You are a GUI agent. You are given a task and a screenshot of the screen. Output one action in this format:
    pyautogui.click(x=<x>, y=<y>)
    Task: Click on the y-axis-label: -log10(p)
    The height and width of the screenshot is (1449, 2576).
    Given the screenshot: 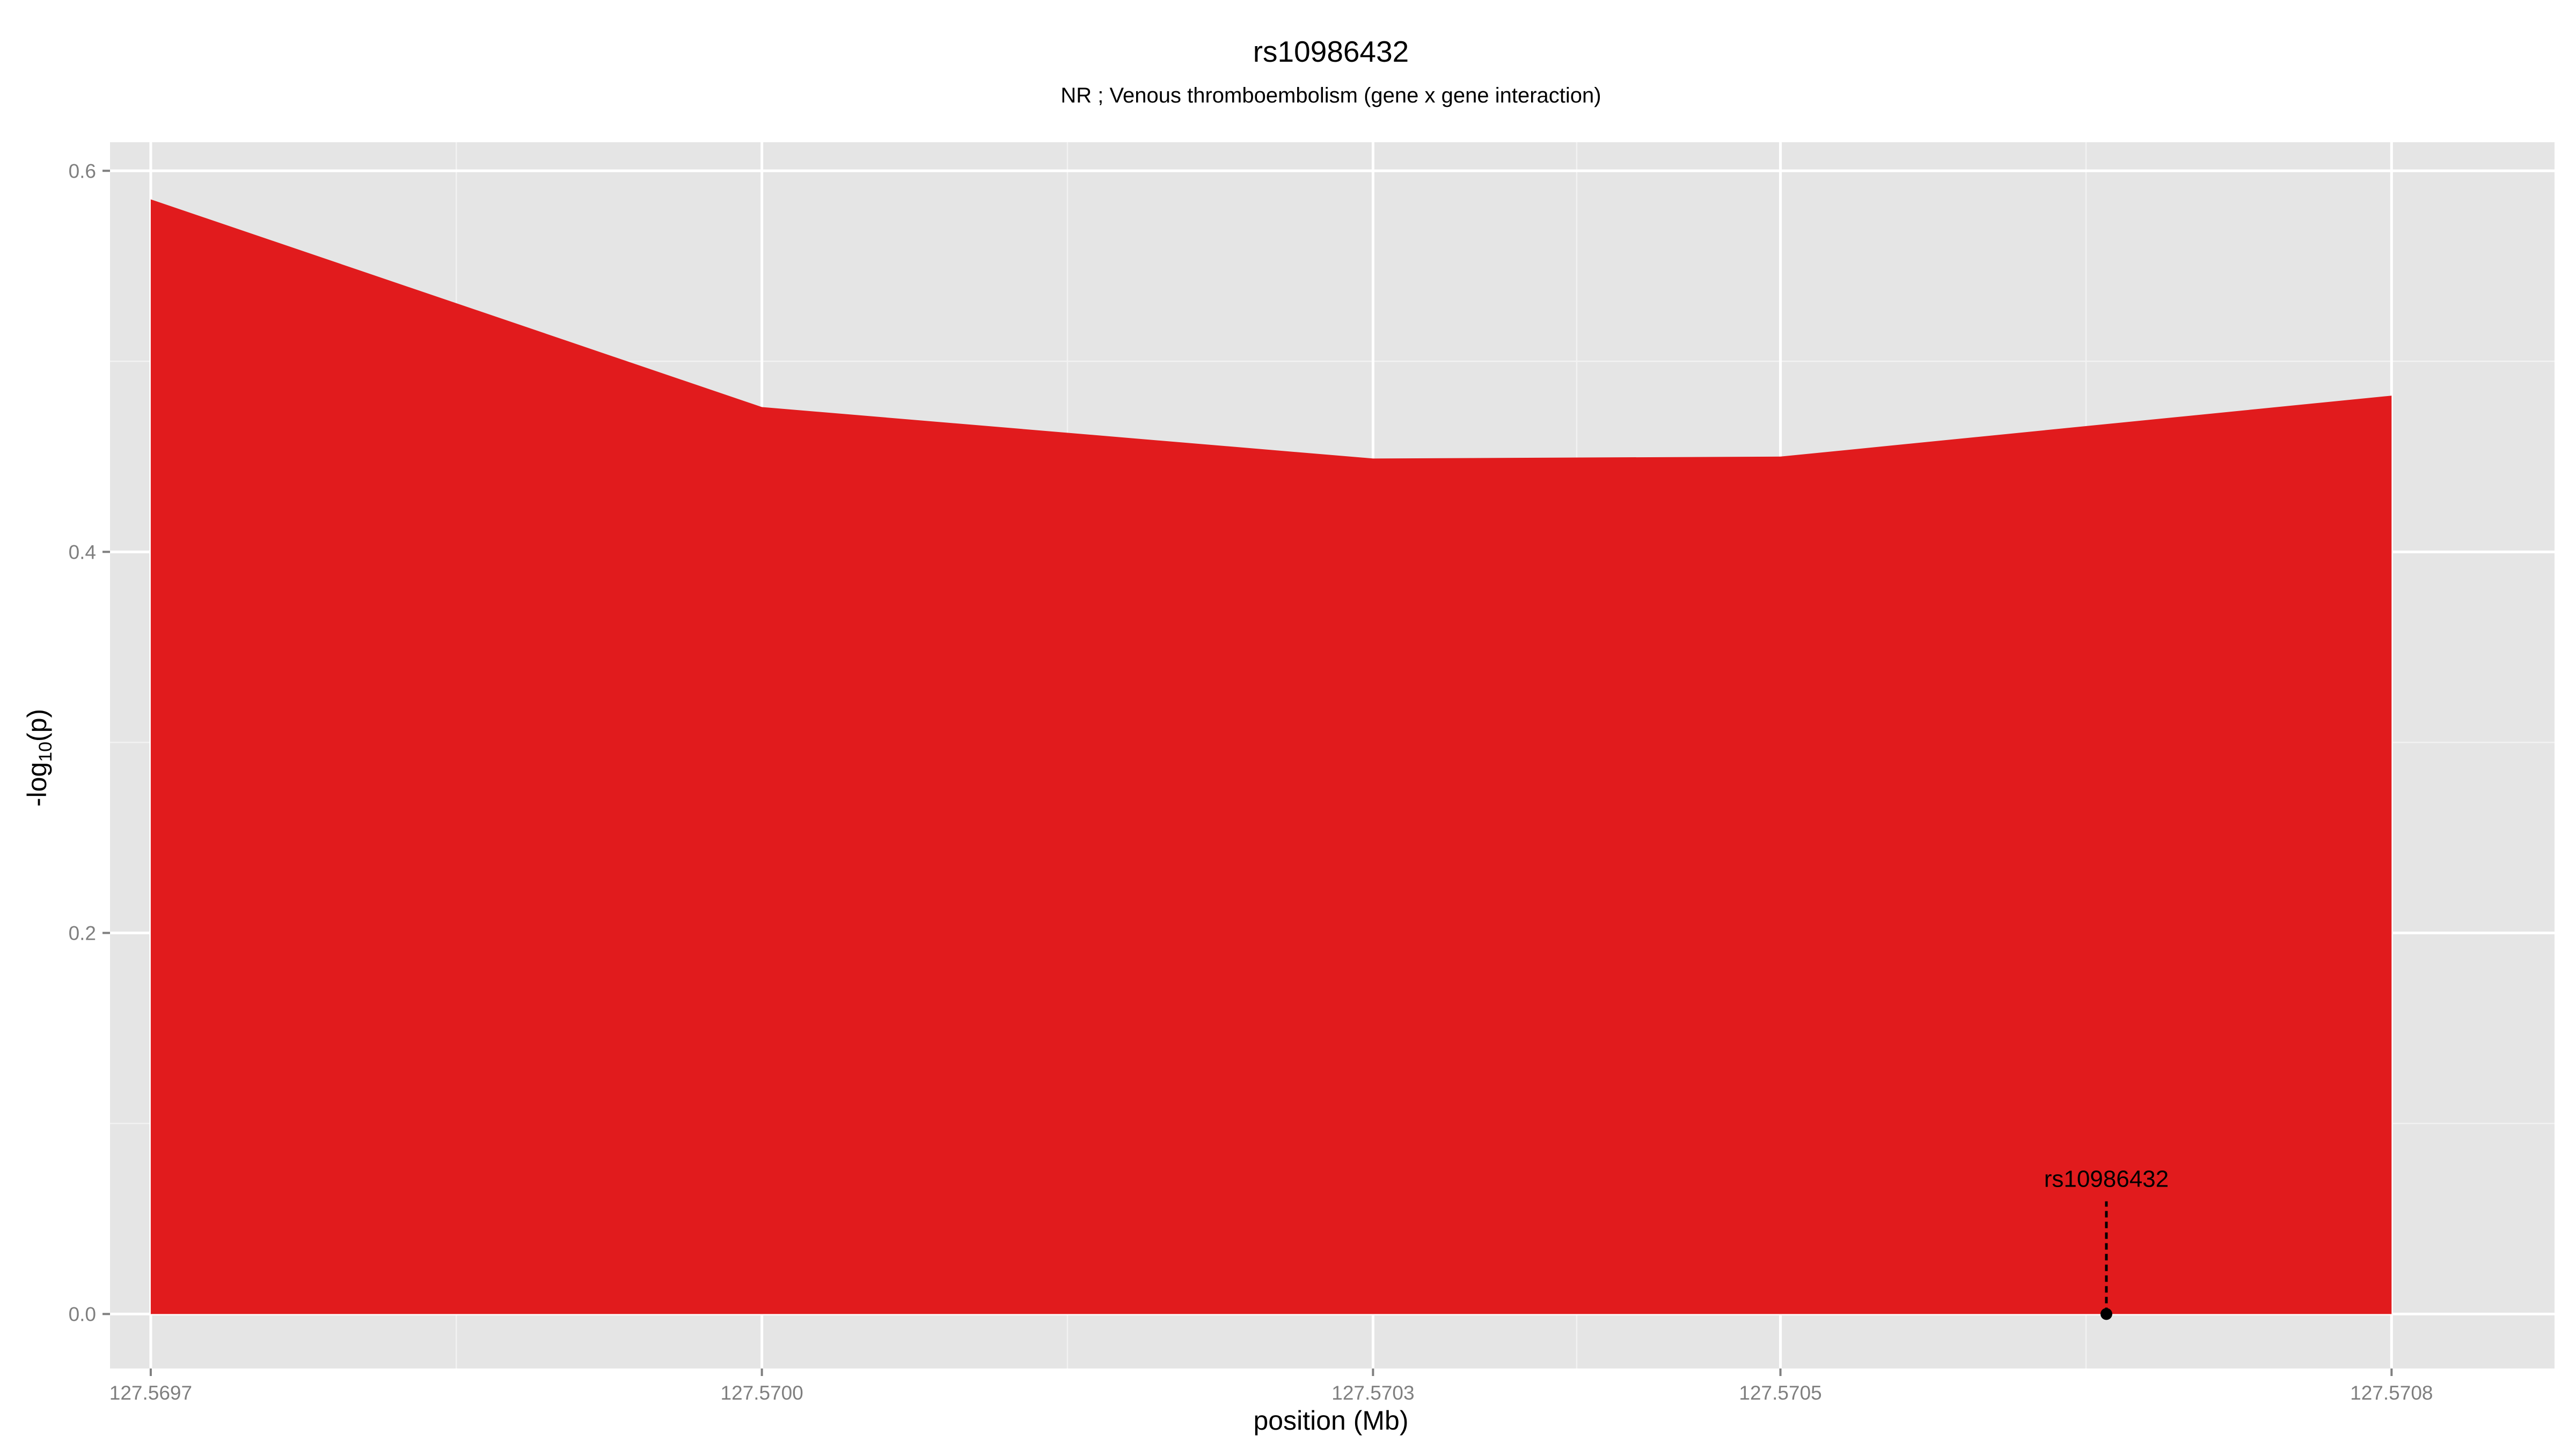 What is the action you would take?
    pyautogui.click(x=39, y=758)
    